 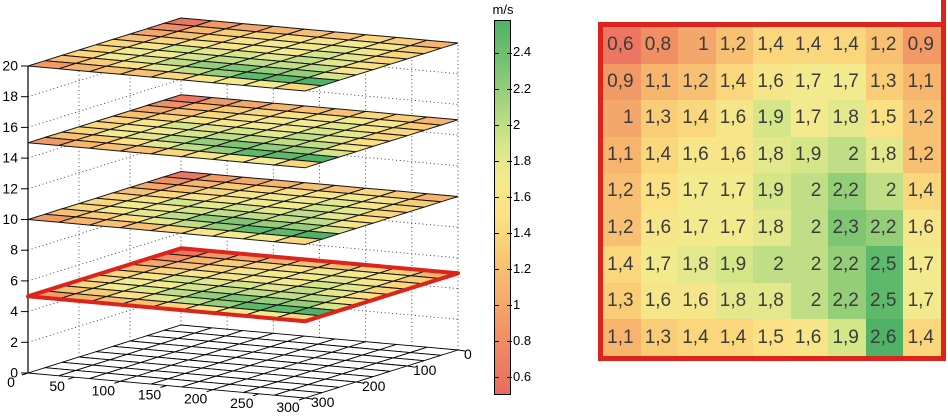 What do you see at coordinates (522, 196) in the screenshot?
I see `colorbar-tick-label: 1.6` at bounding box center [522, 196].